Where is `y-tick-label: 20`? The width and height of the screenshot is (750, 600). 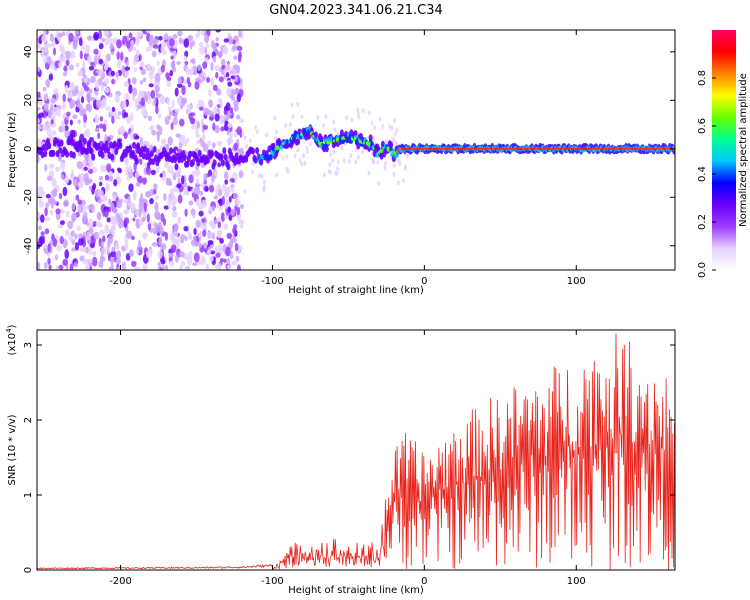 y-tick-label: 20 is located at coordinates (28, 100).